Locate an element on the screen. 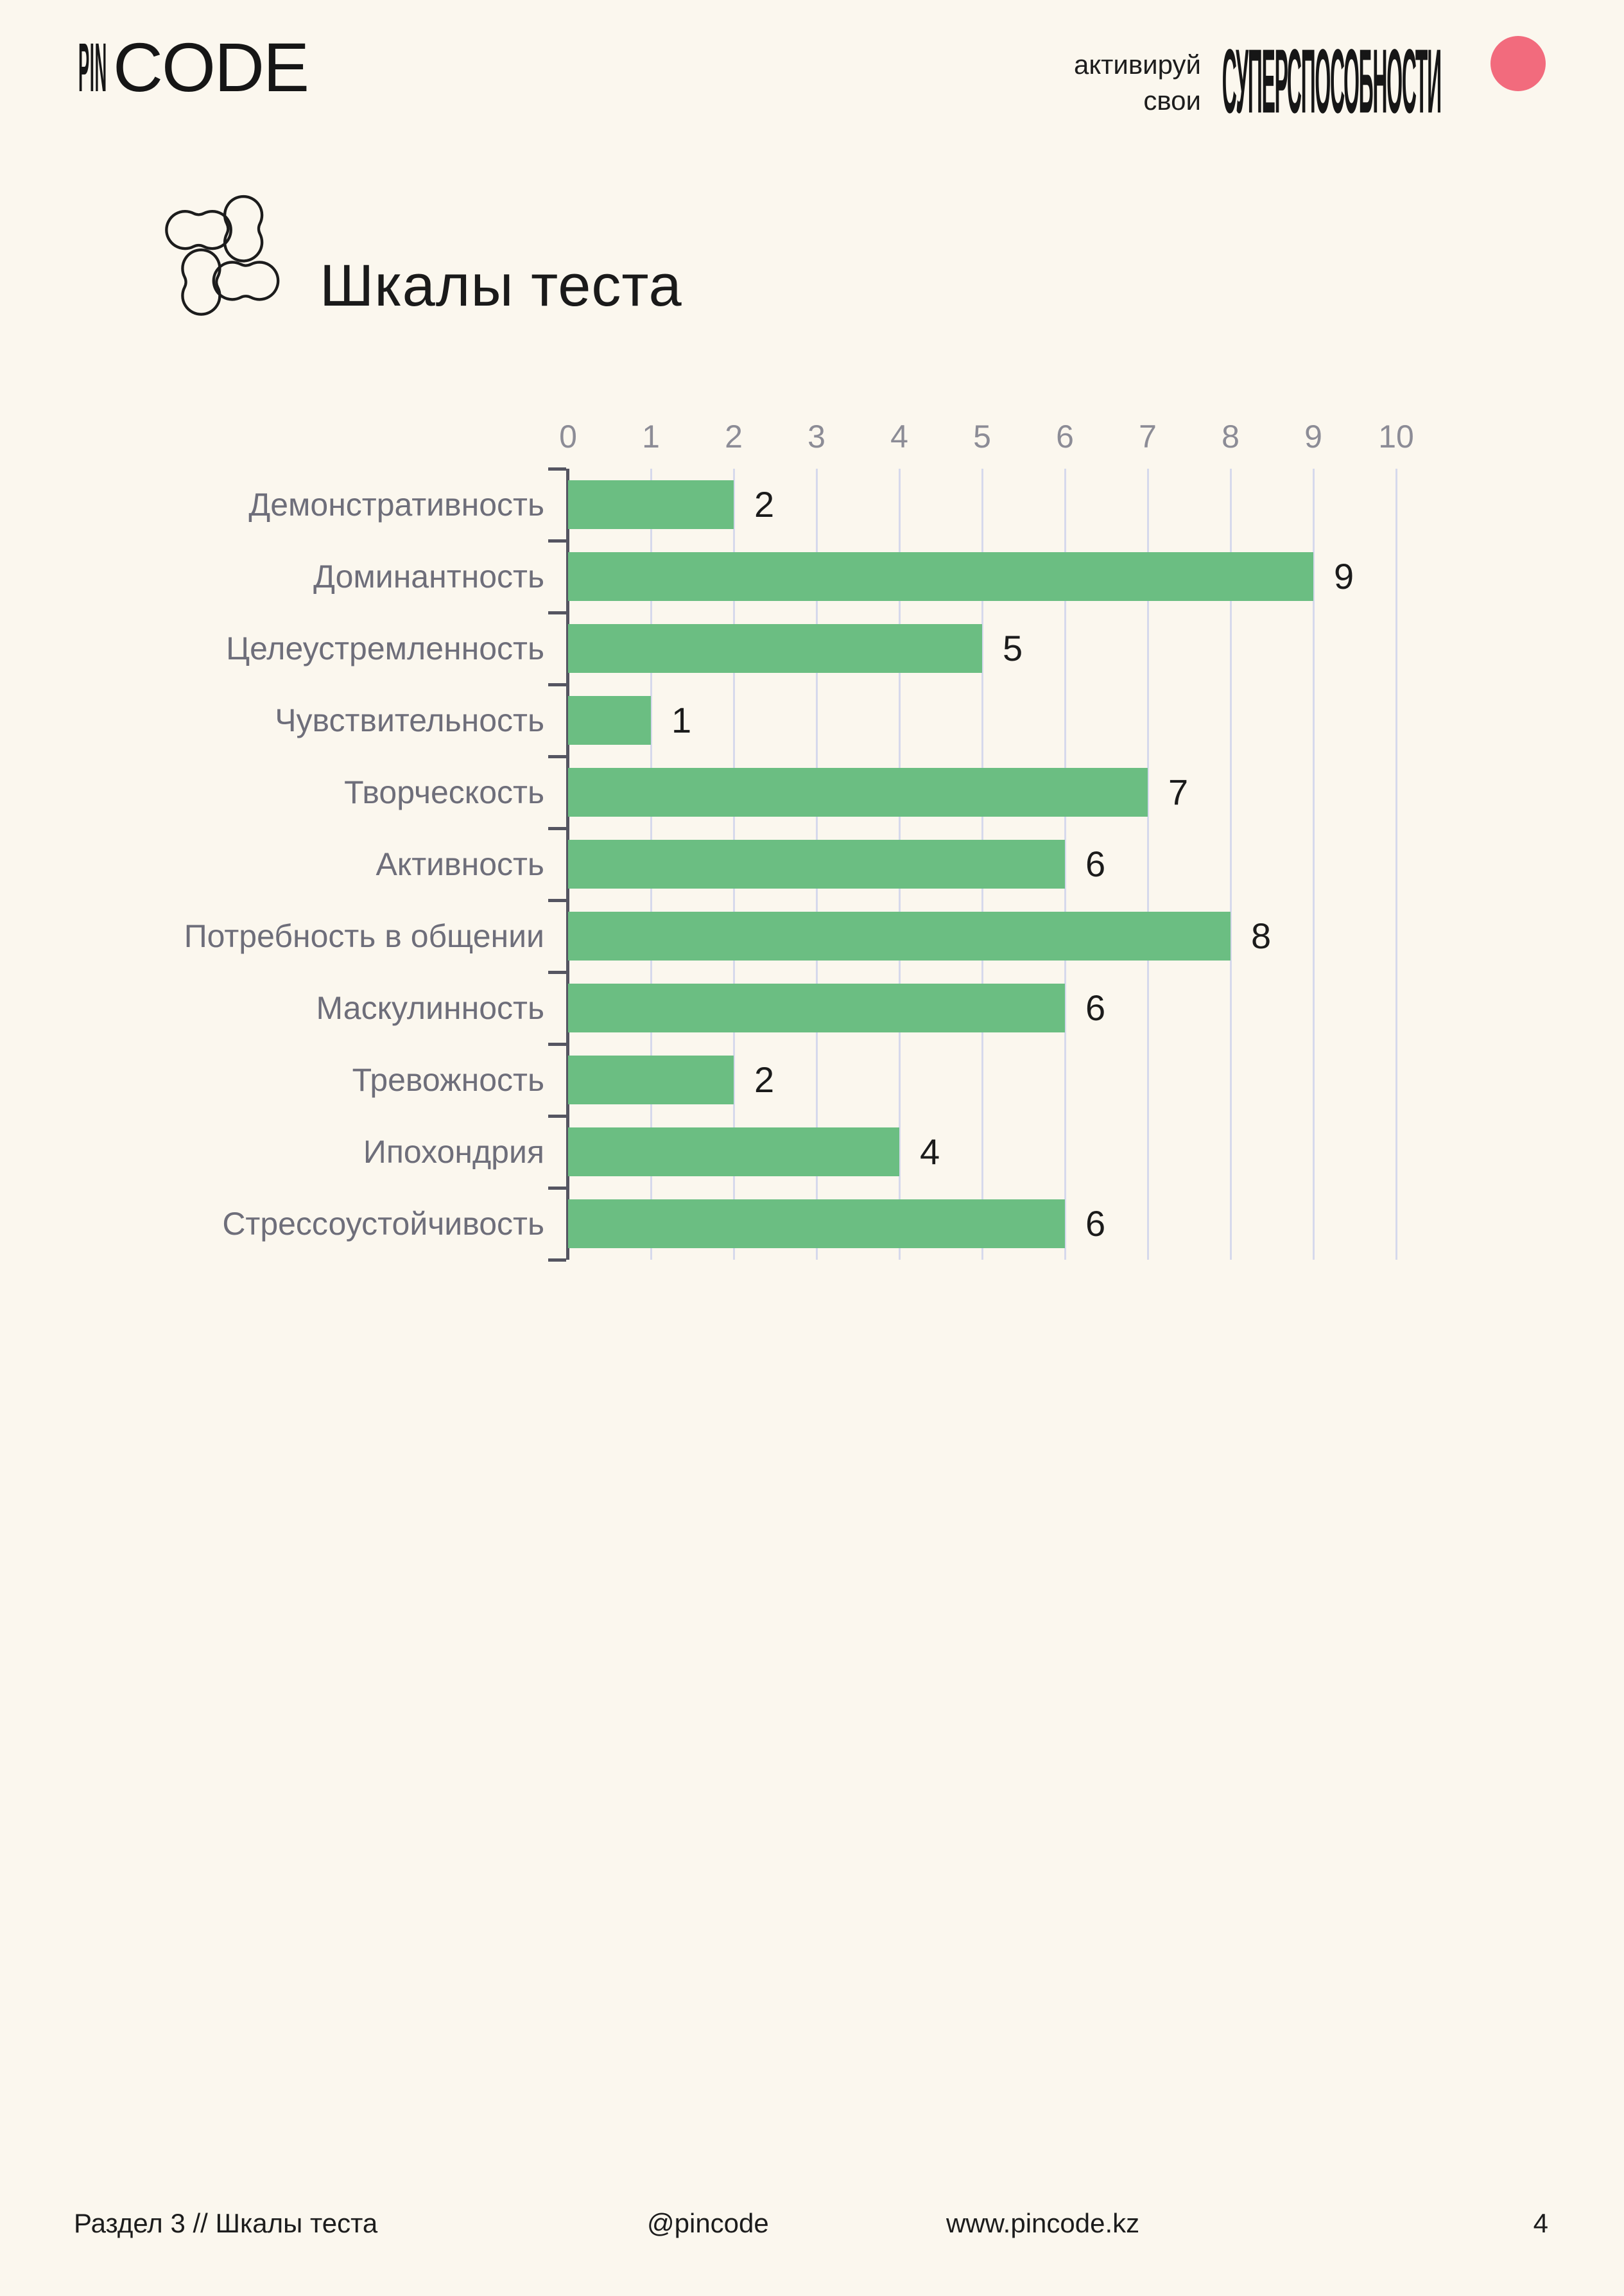 The width and height of the screenshot is (1624, 2296). bar-value-label: 9 is located at coordinates (1344, 576).